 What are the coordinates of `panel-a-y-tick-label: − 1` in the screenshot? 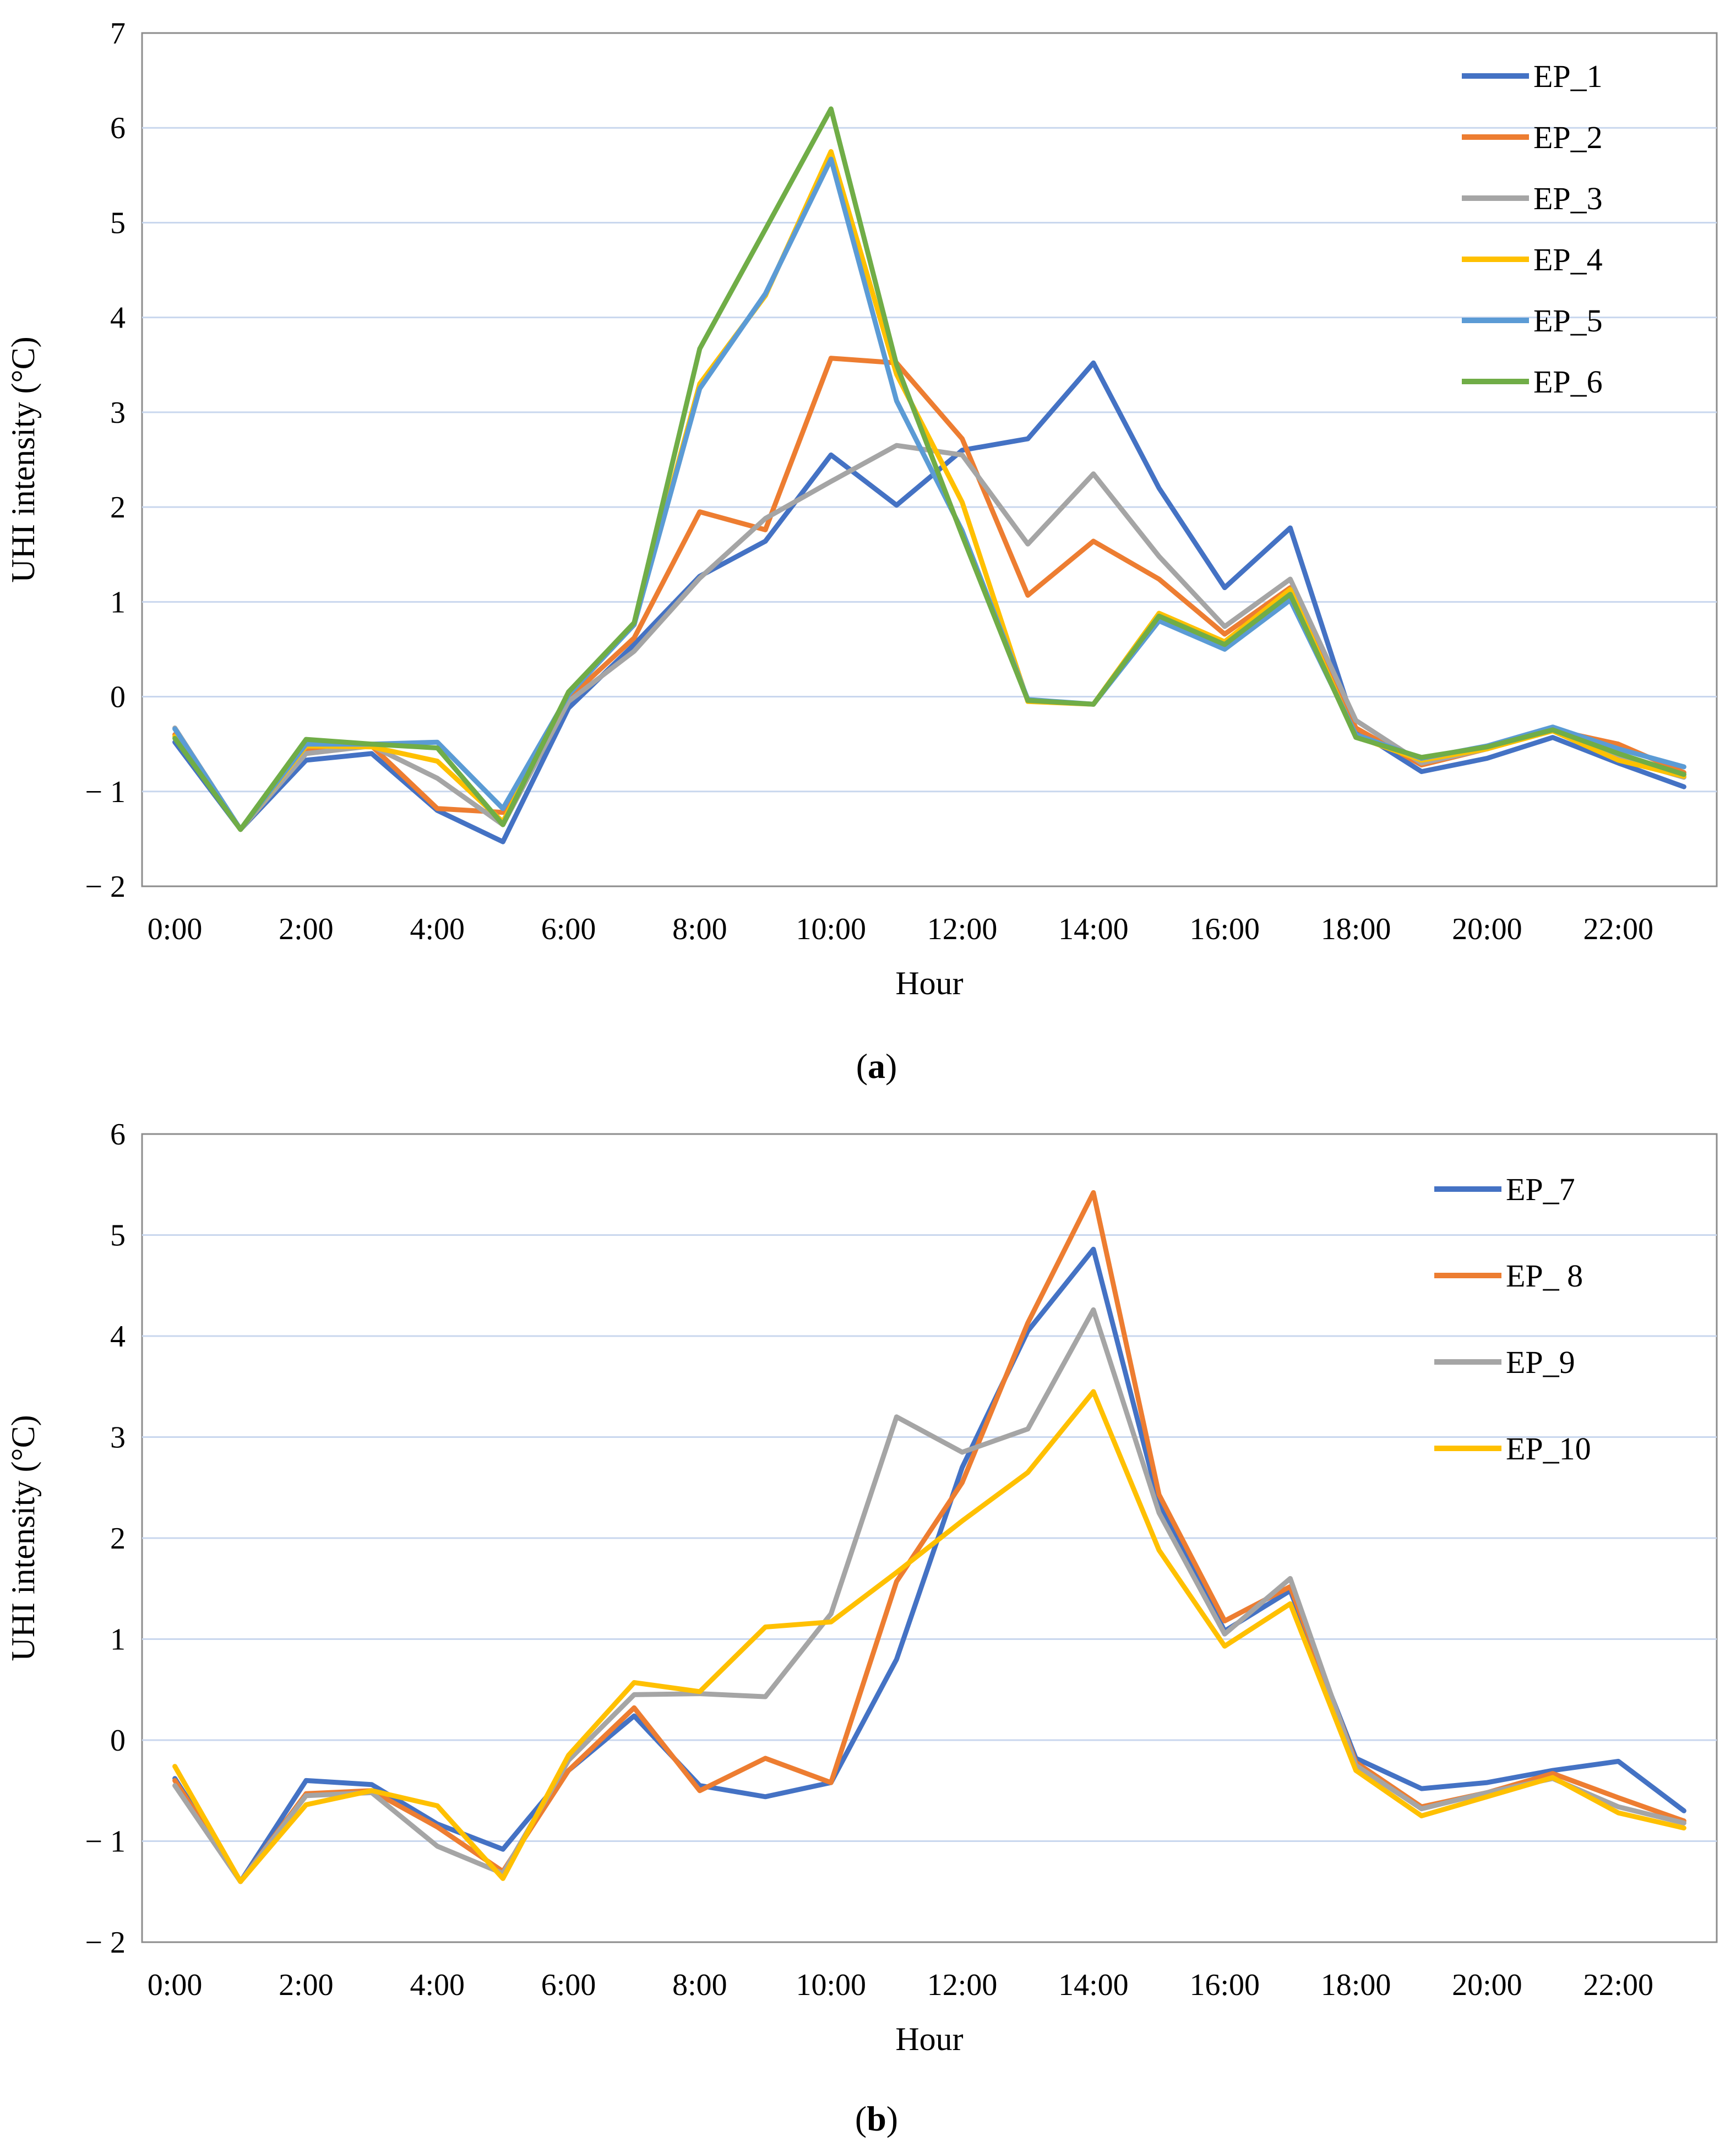 It's located at (106, 792).